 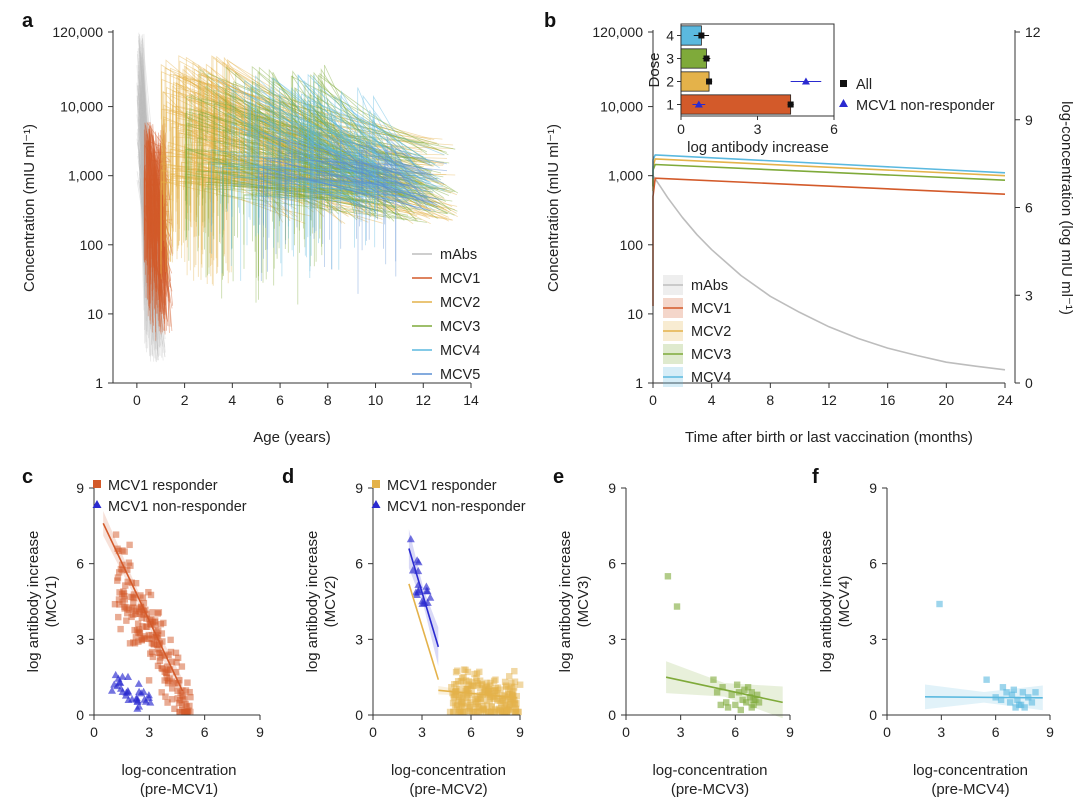 I want to click on fit-line-d, so click(x=477, y=694).